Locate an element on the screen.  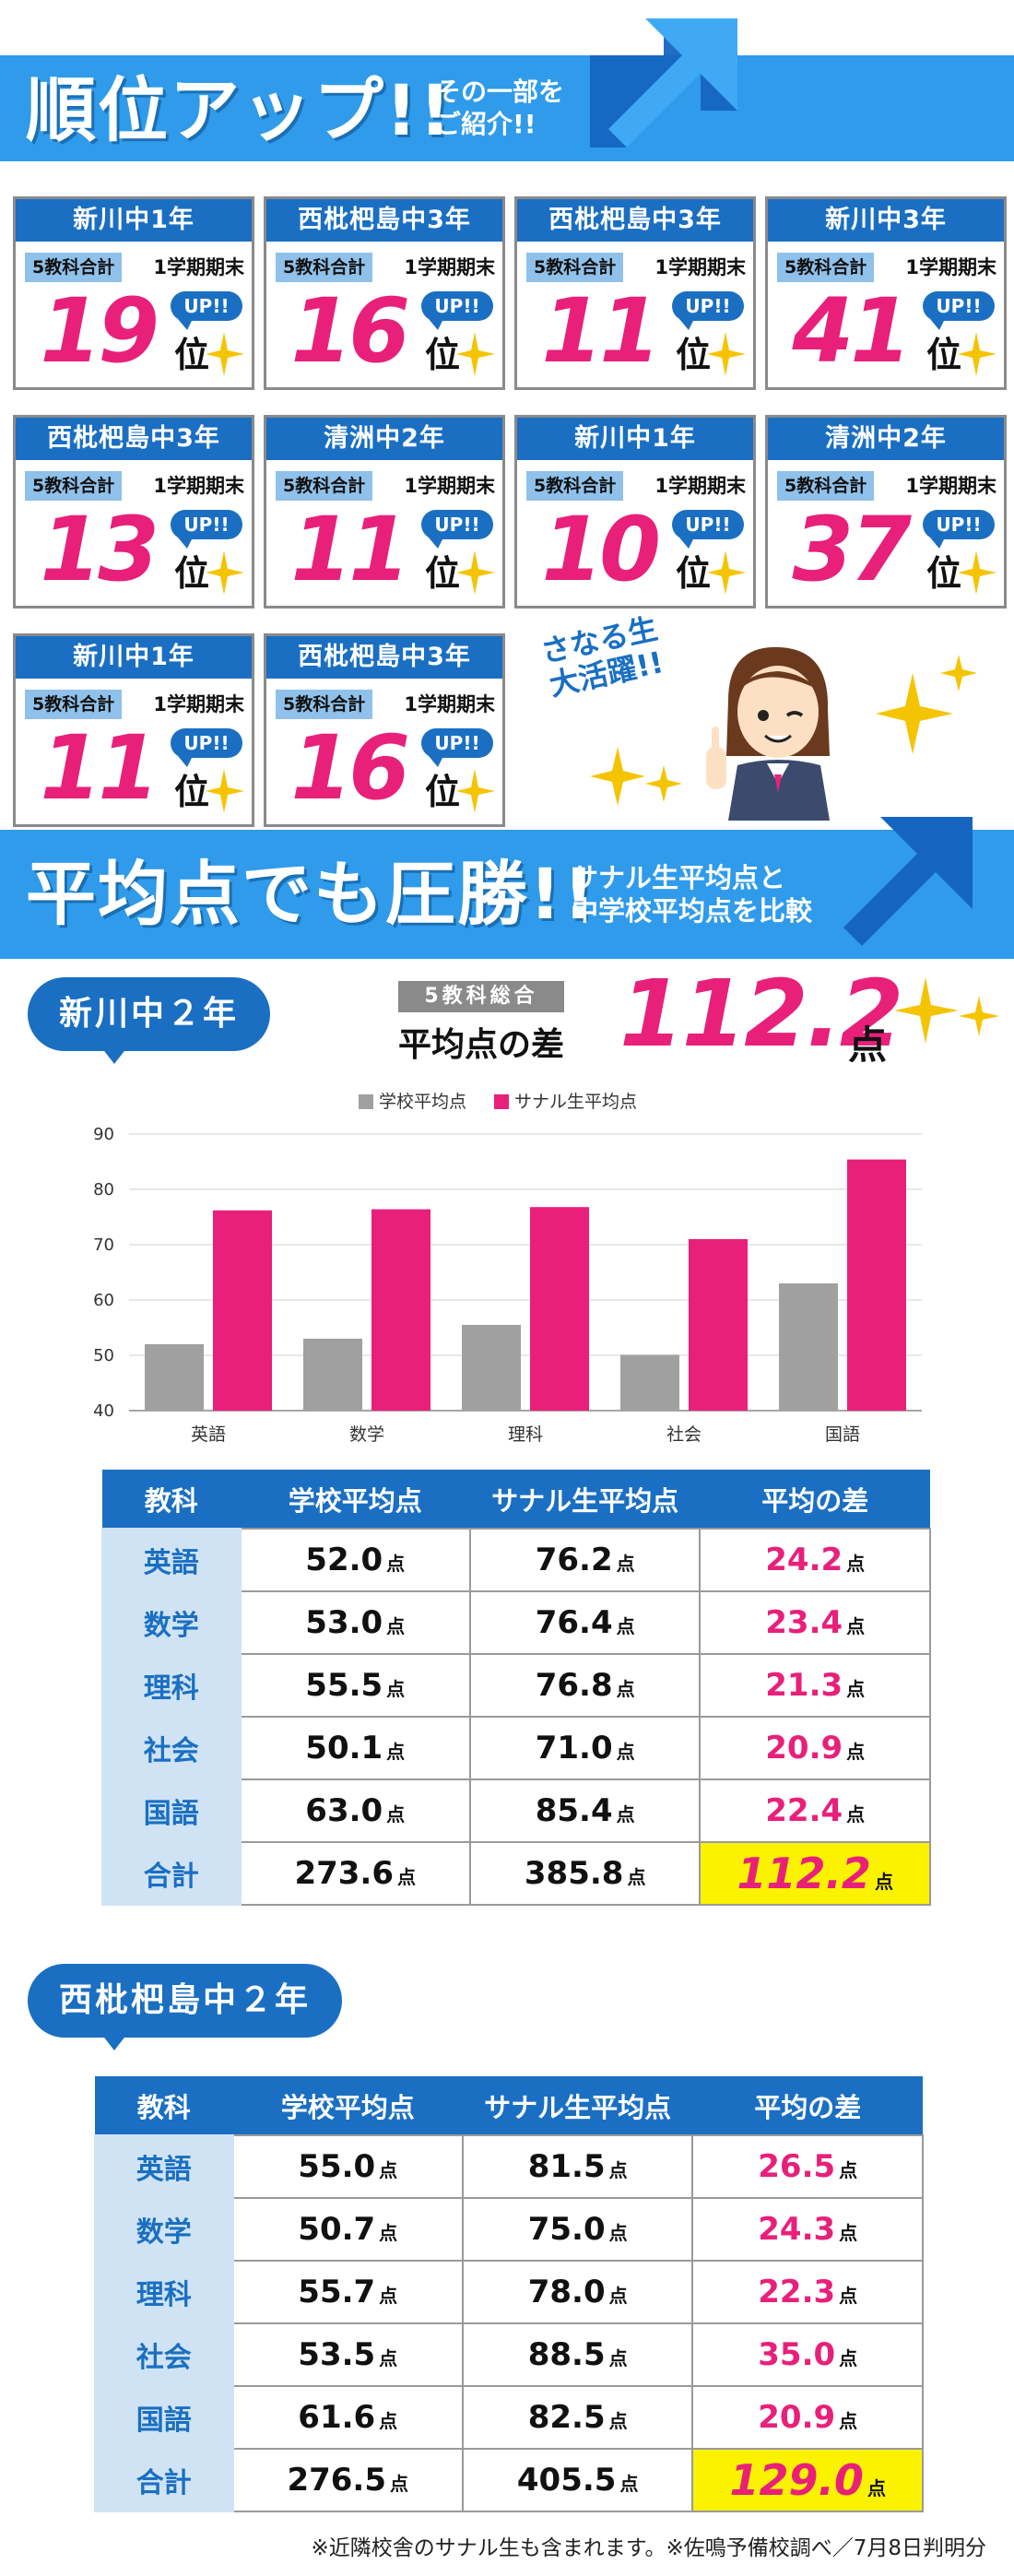
diff-cell: 35.0 点 is located at coordinates (807, 2354).